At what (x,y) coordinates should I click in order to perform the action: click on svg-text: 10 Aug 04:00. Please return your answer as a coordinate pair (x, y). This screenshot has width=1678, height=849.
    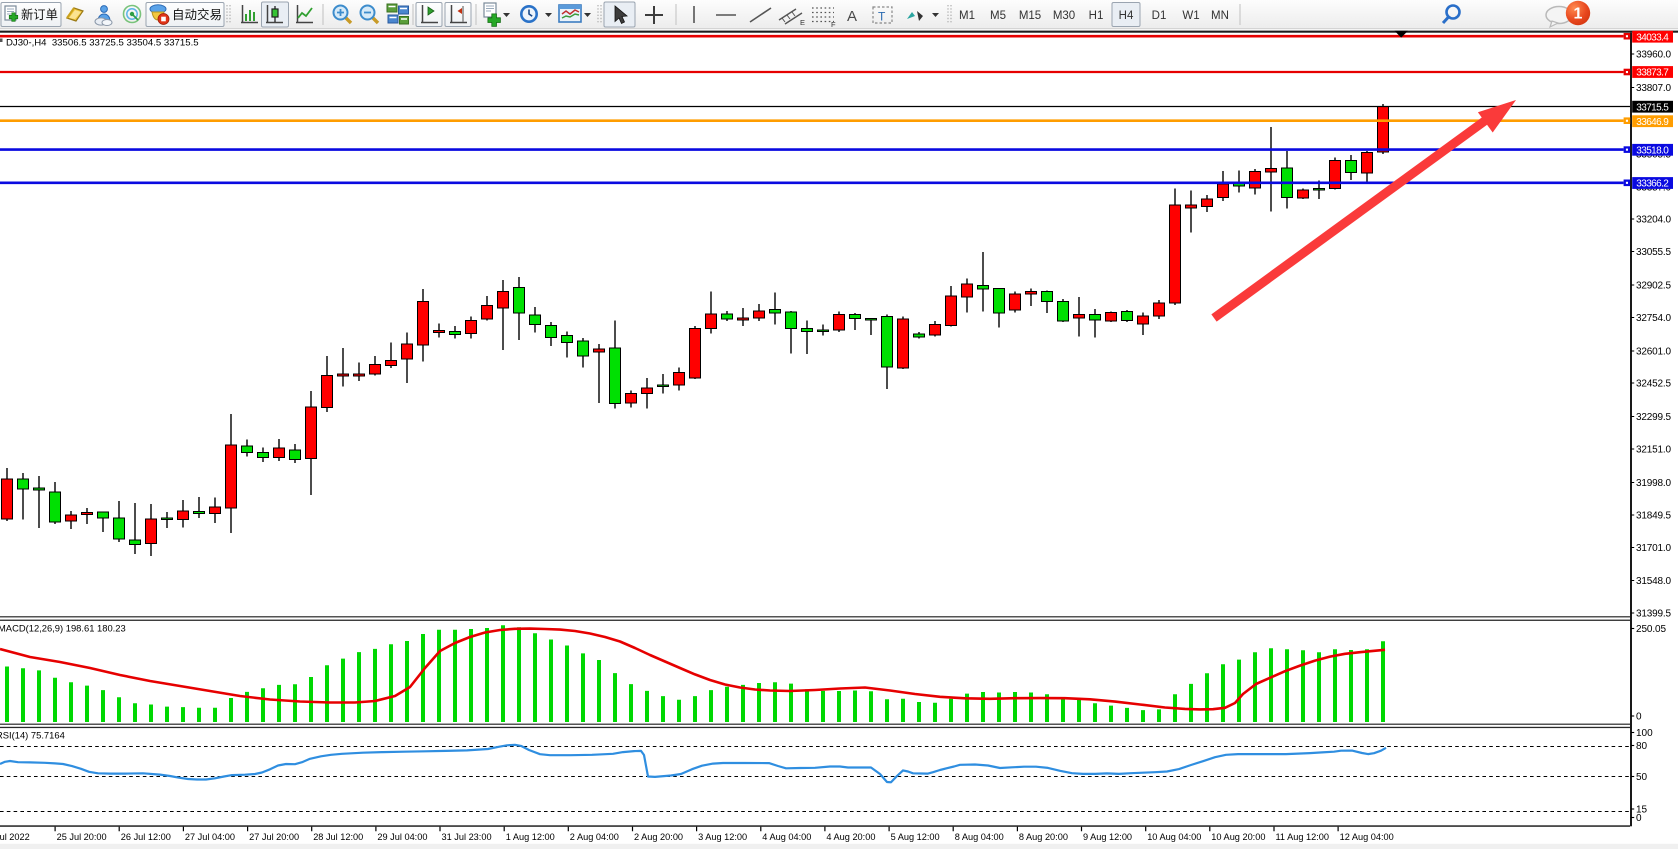
    Looking at the image, I should click on (1174, 837).